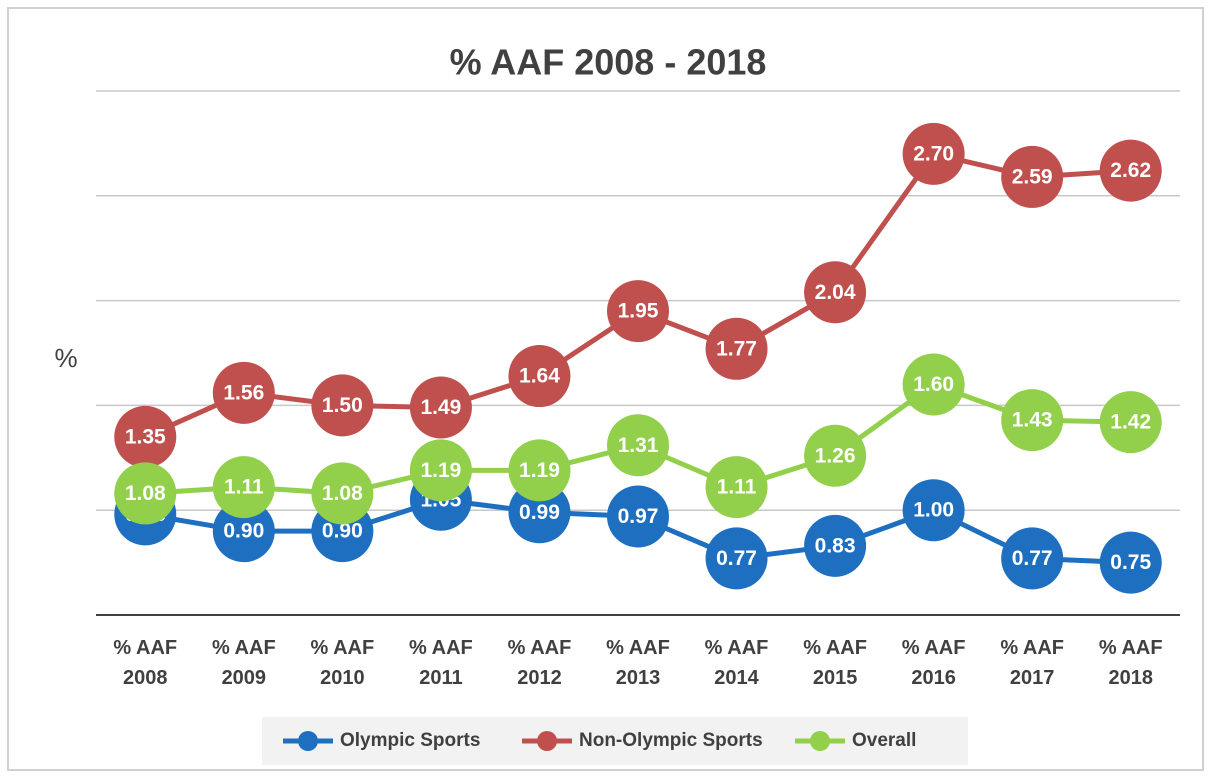 The image size is (1211, 778). What do you see at coordinates (65, 358) in the screenshot?
I see `y-axis-label: %` at bounding box center [65, 358].